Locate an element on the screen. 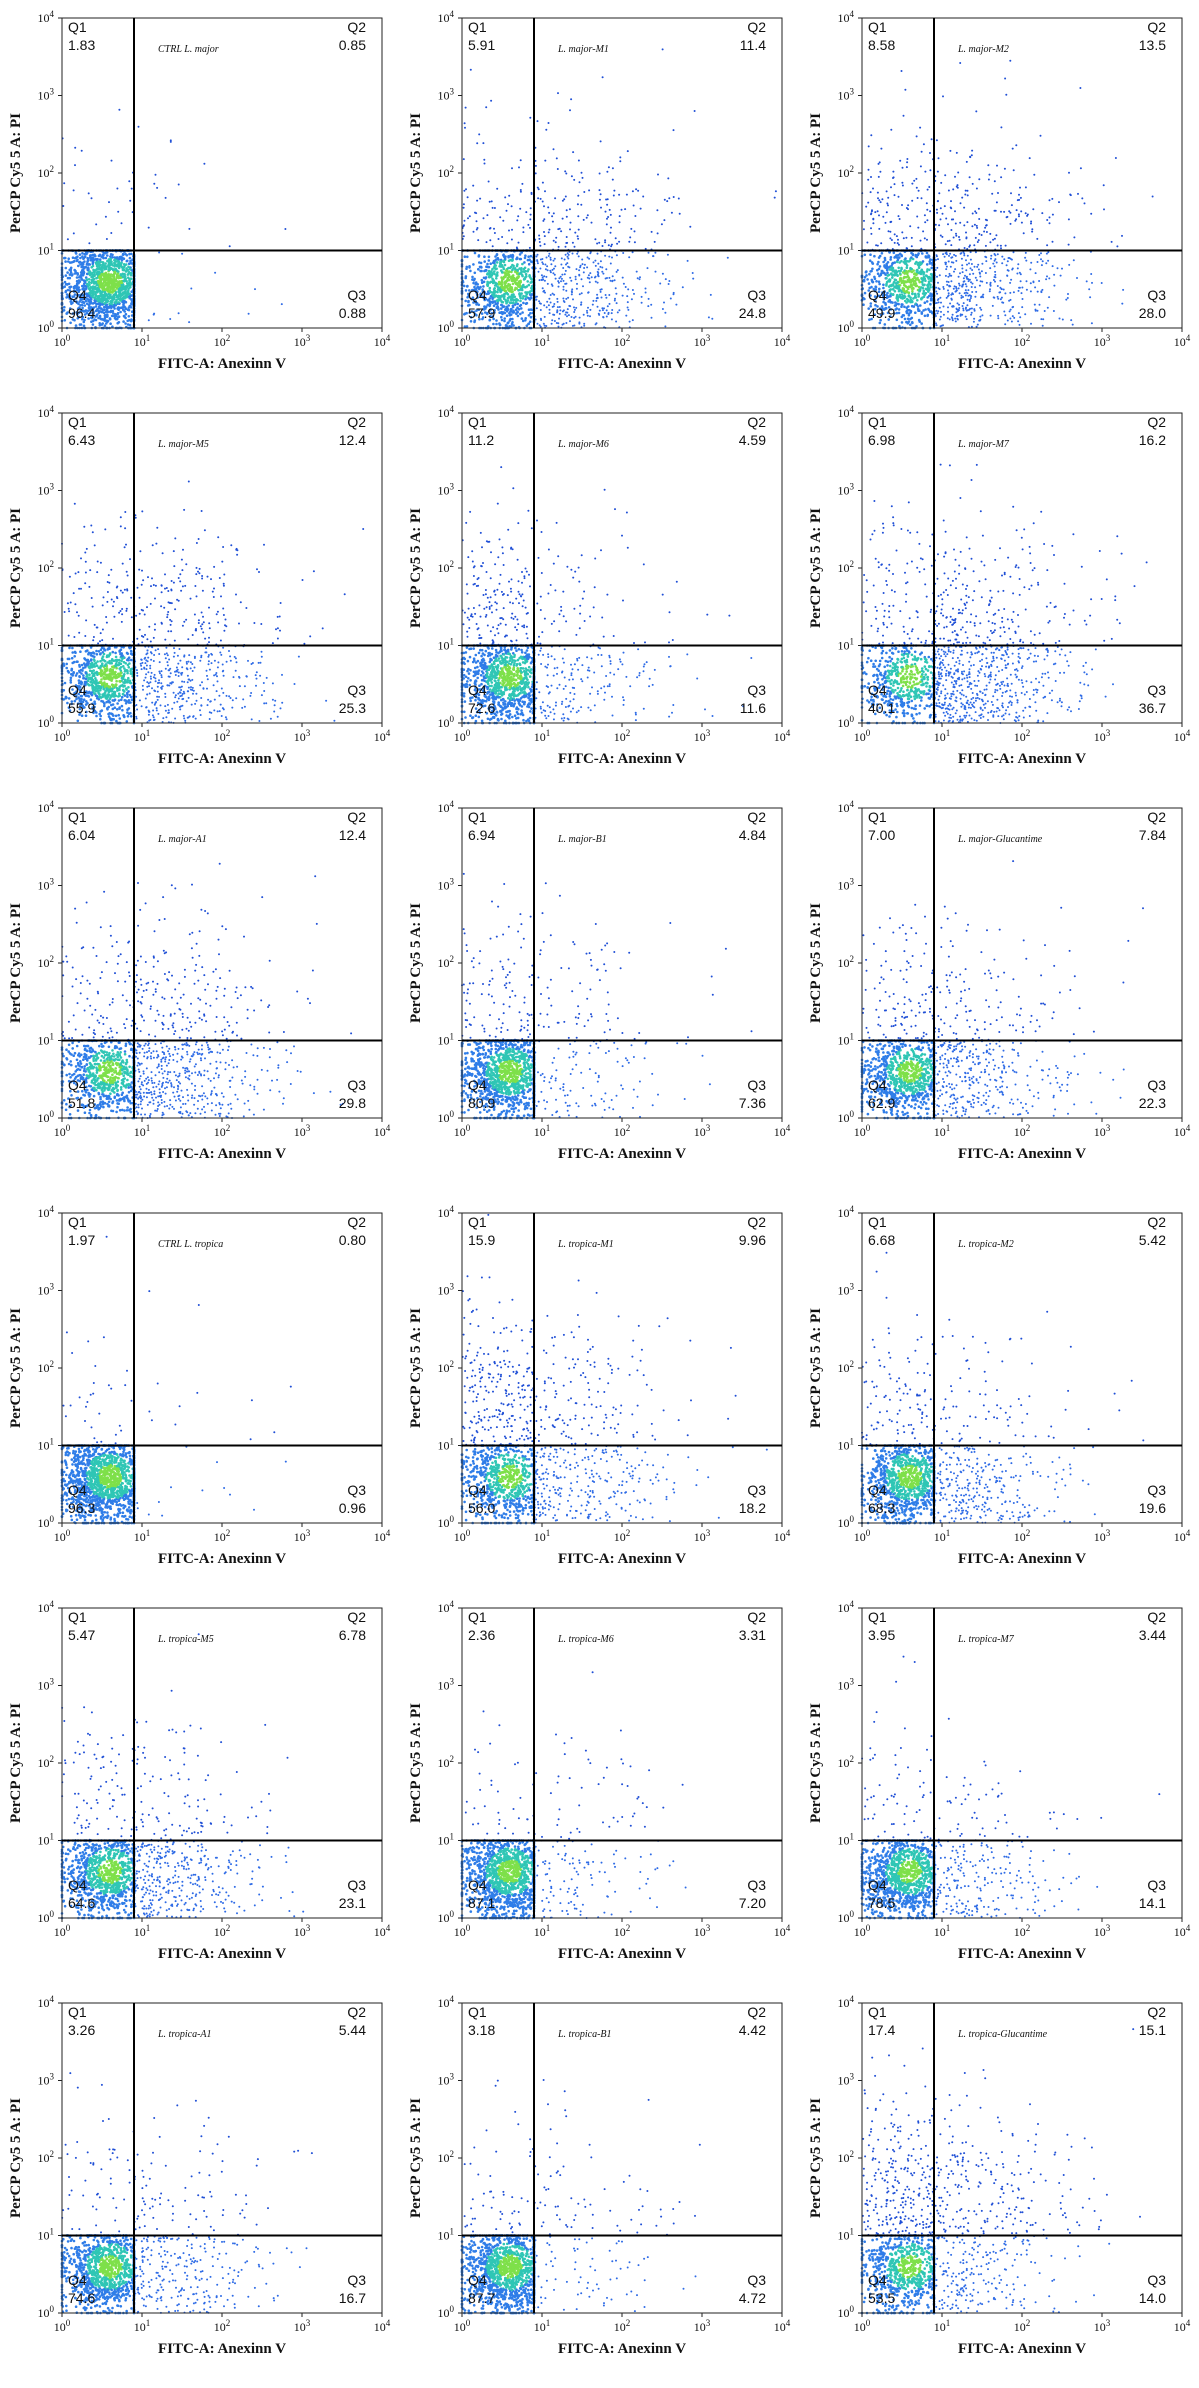 This screenshot has width=1199, height=2388. q1-percentage: 5.91 is located at coordinates (481, 45).